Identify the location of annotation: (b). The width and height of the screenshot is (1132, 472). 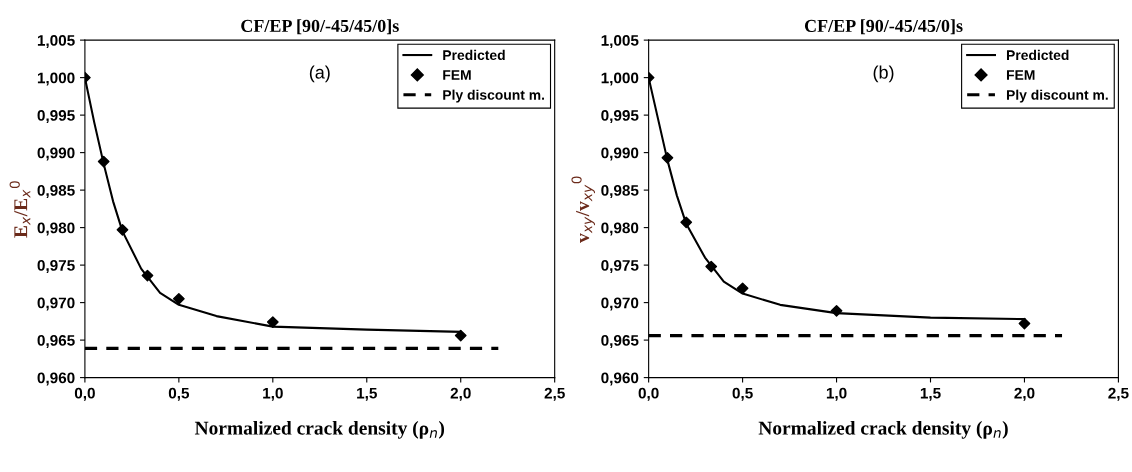
(883, 74).